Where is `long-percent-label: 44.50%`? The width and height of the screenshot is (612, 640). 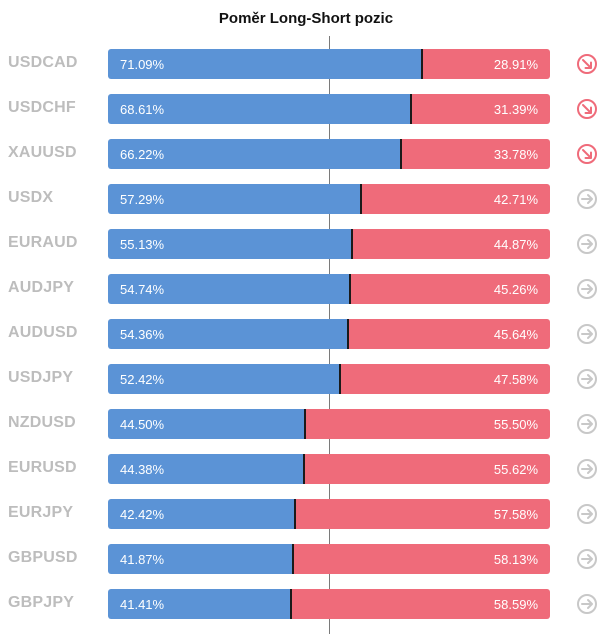
long-percent-label: 44.50% is located at coordinates (142, 424).